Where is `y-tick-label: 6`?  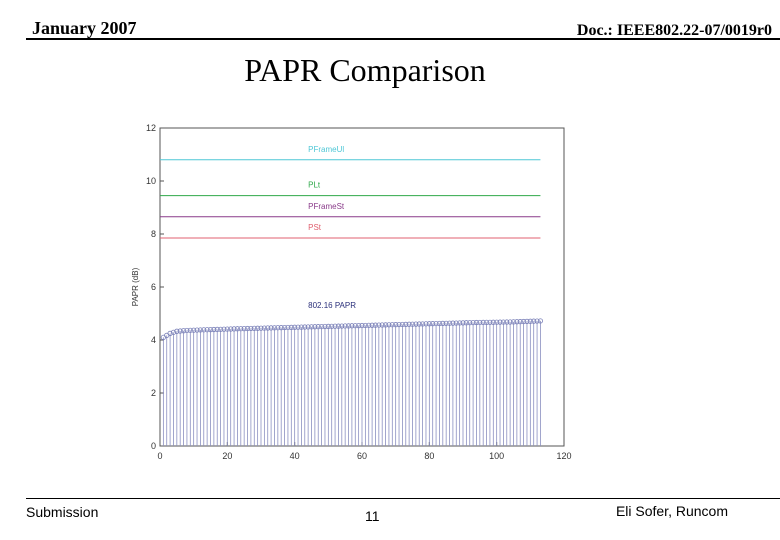 y-tick-label: 6 is located at coordinates (153, 287).